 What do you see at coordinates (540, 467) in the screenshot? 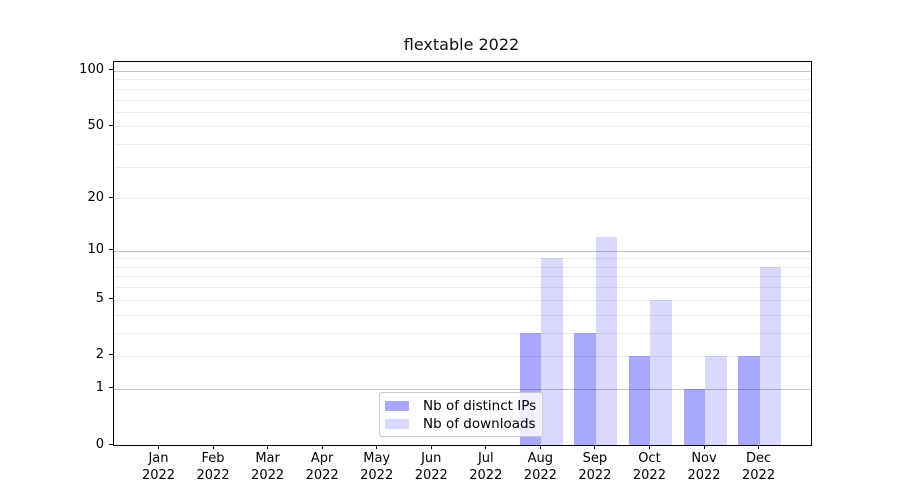
I see `x-tick-label: Aug 2022` at bounding box center [540, 467].